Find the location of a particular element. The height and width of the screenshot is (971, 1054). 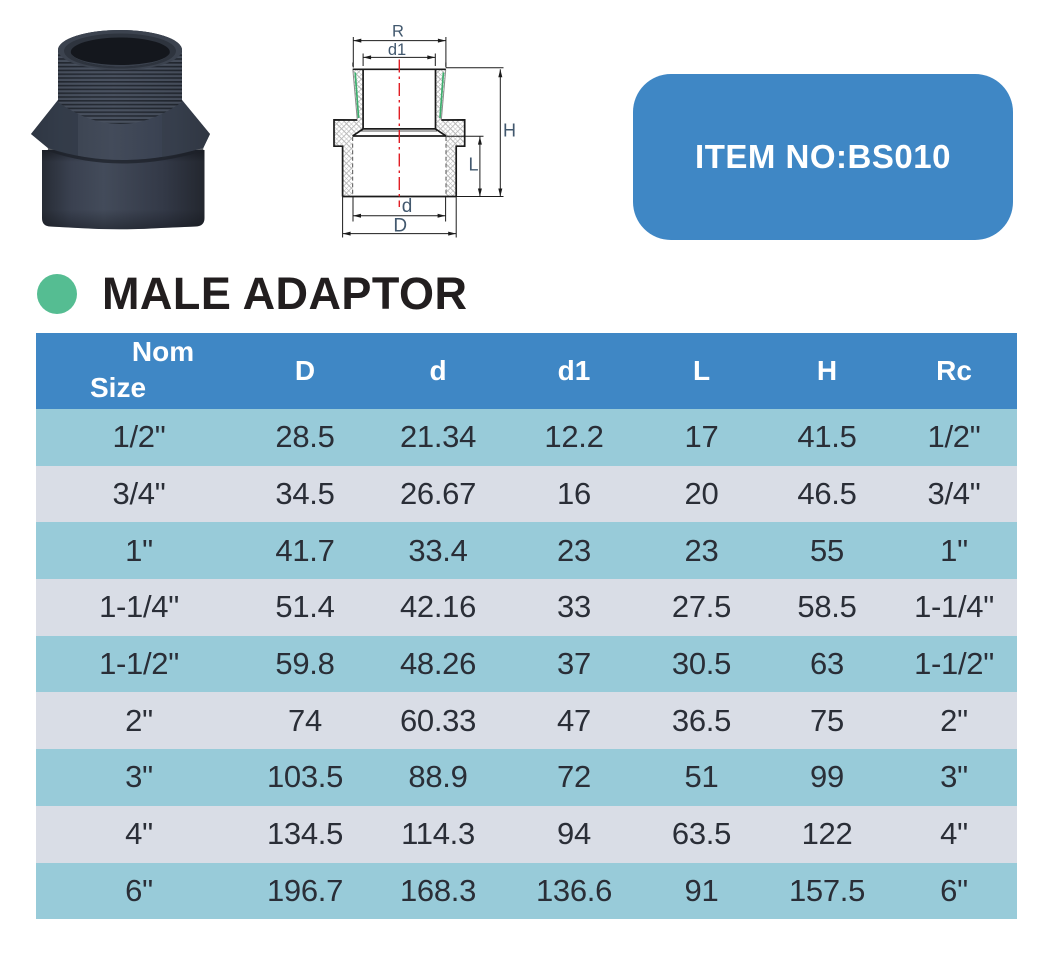

svg-text: D is located at coordinates (400, 226).